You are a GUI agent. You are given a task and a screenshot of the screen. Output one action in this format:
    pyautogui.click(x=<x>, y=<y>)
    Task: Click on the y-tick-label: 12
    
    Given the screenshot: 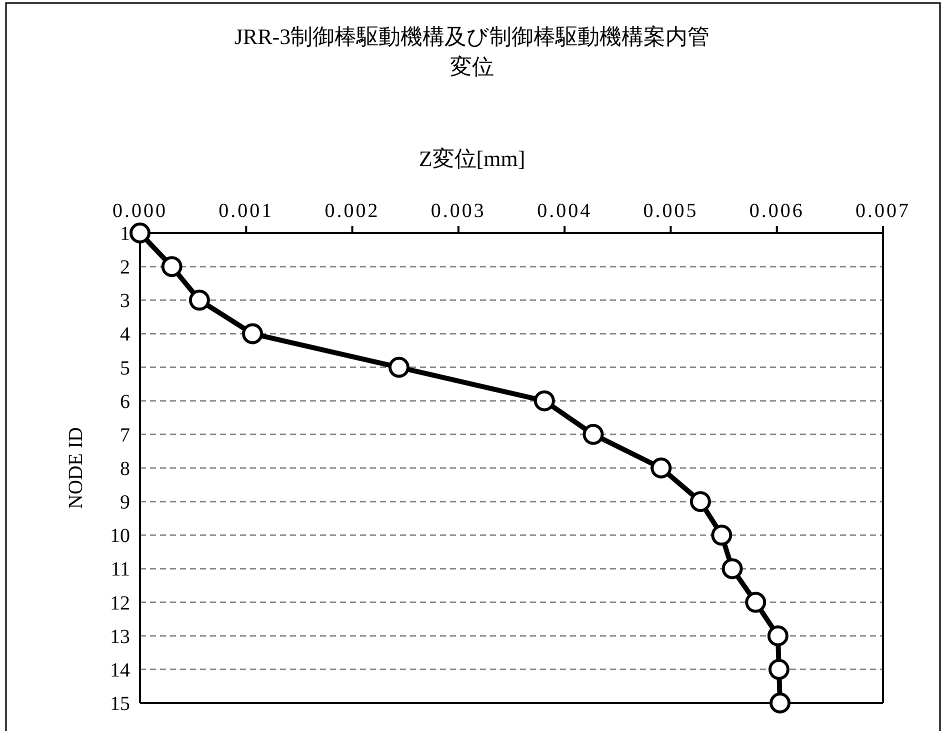 What is the action you would take?
    pyautogui.click(x=120, y=603)
    